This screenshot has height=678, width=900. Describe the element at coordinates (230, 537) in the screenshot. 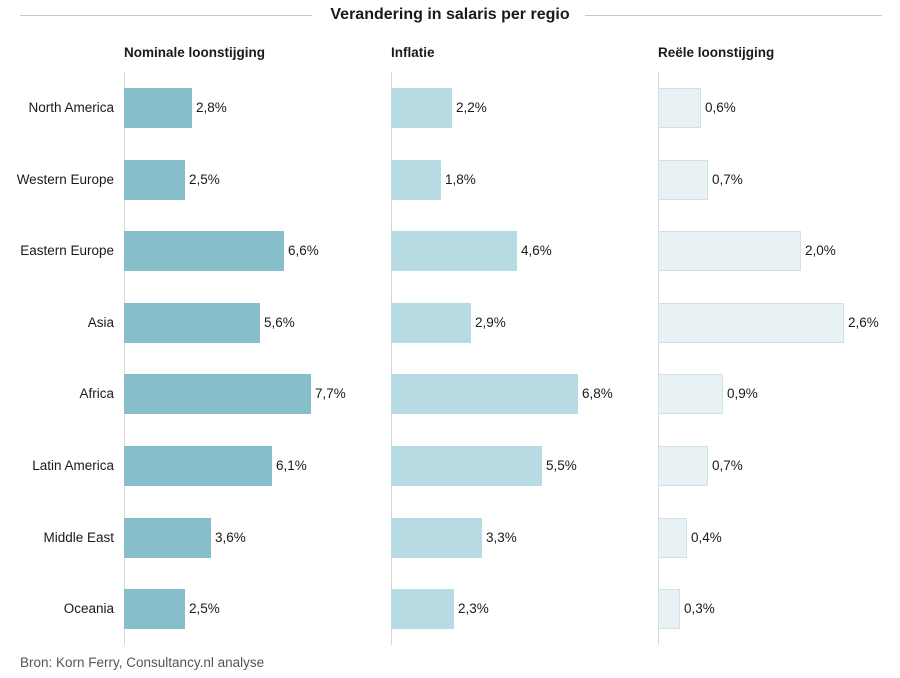

I see `data-label: 3,6%` at that location.